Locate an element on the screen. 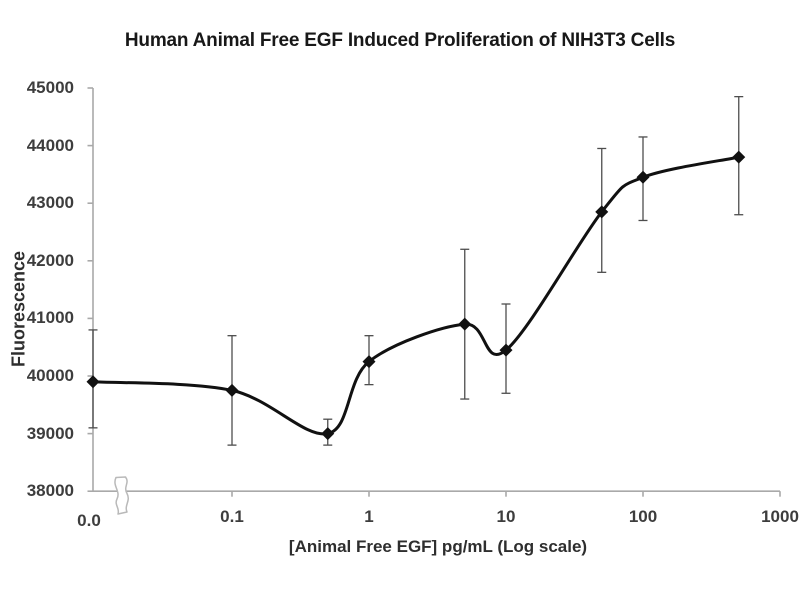 This screenshot has height=600, width=800. x-tick-label: 10 is located at coordinates (506, 516).